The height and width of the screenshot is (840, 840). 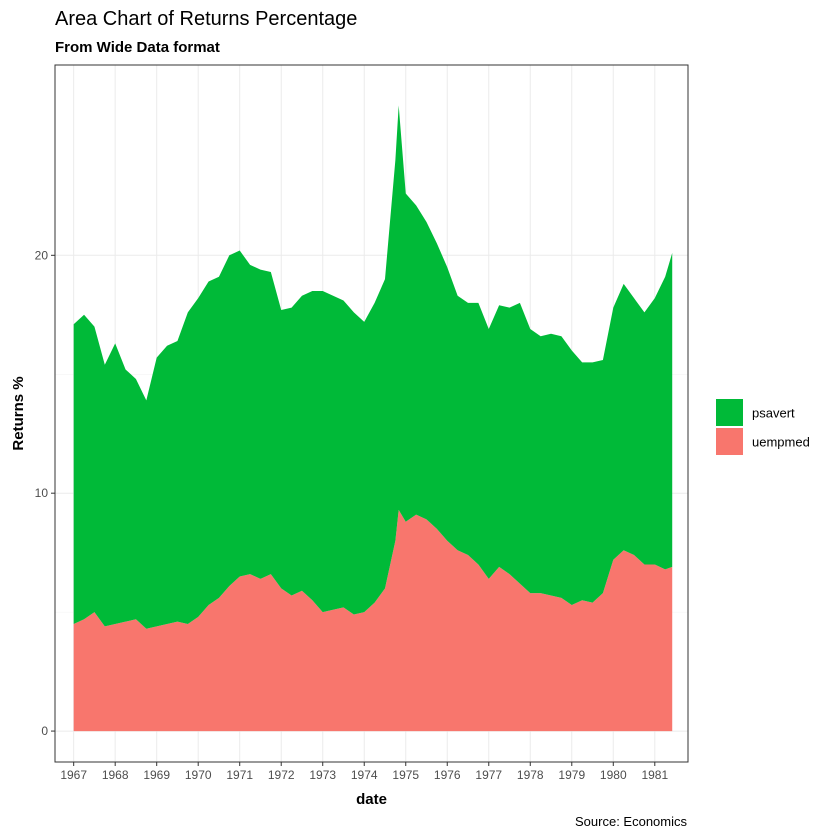 I want to click on x-tick-label: 1974, so click(x=364, y=775).